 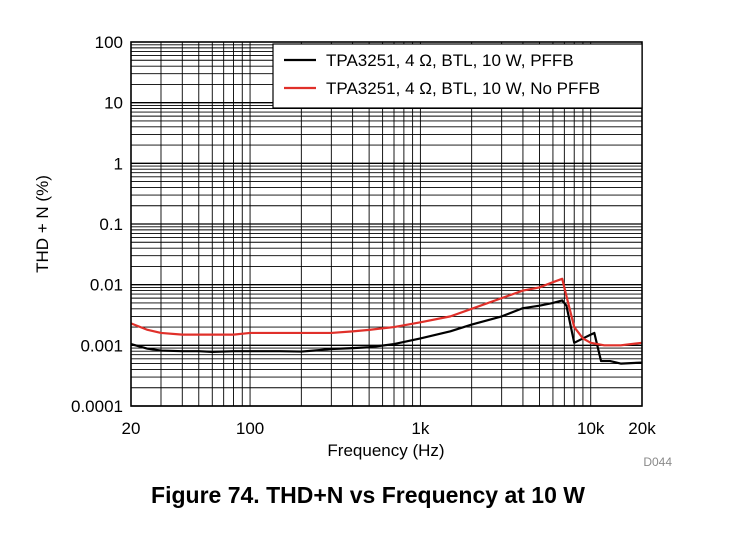 I want to click on y-tick-label: 0.0001, so click(x=97, y=406).